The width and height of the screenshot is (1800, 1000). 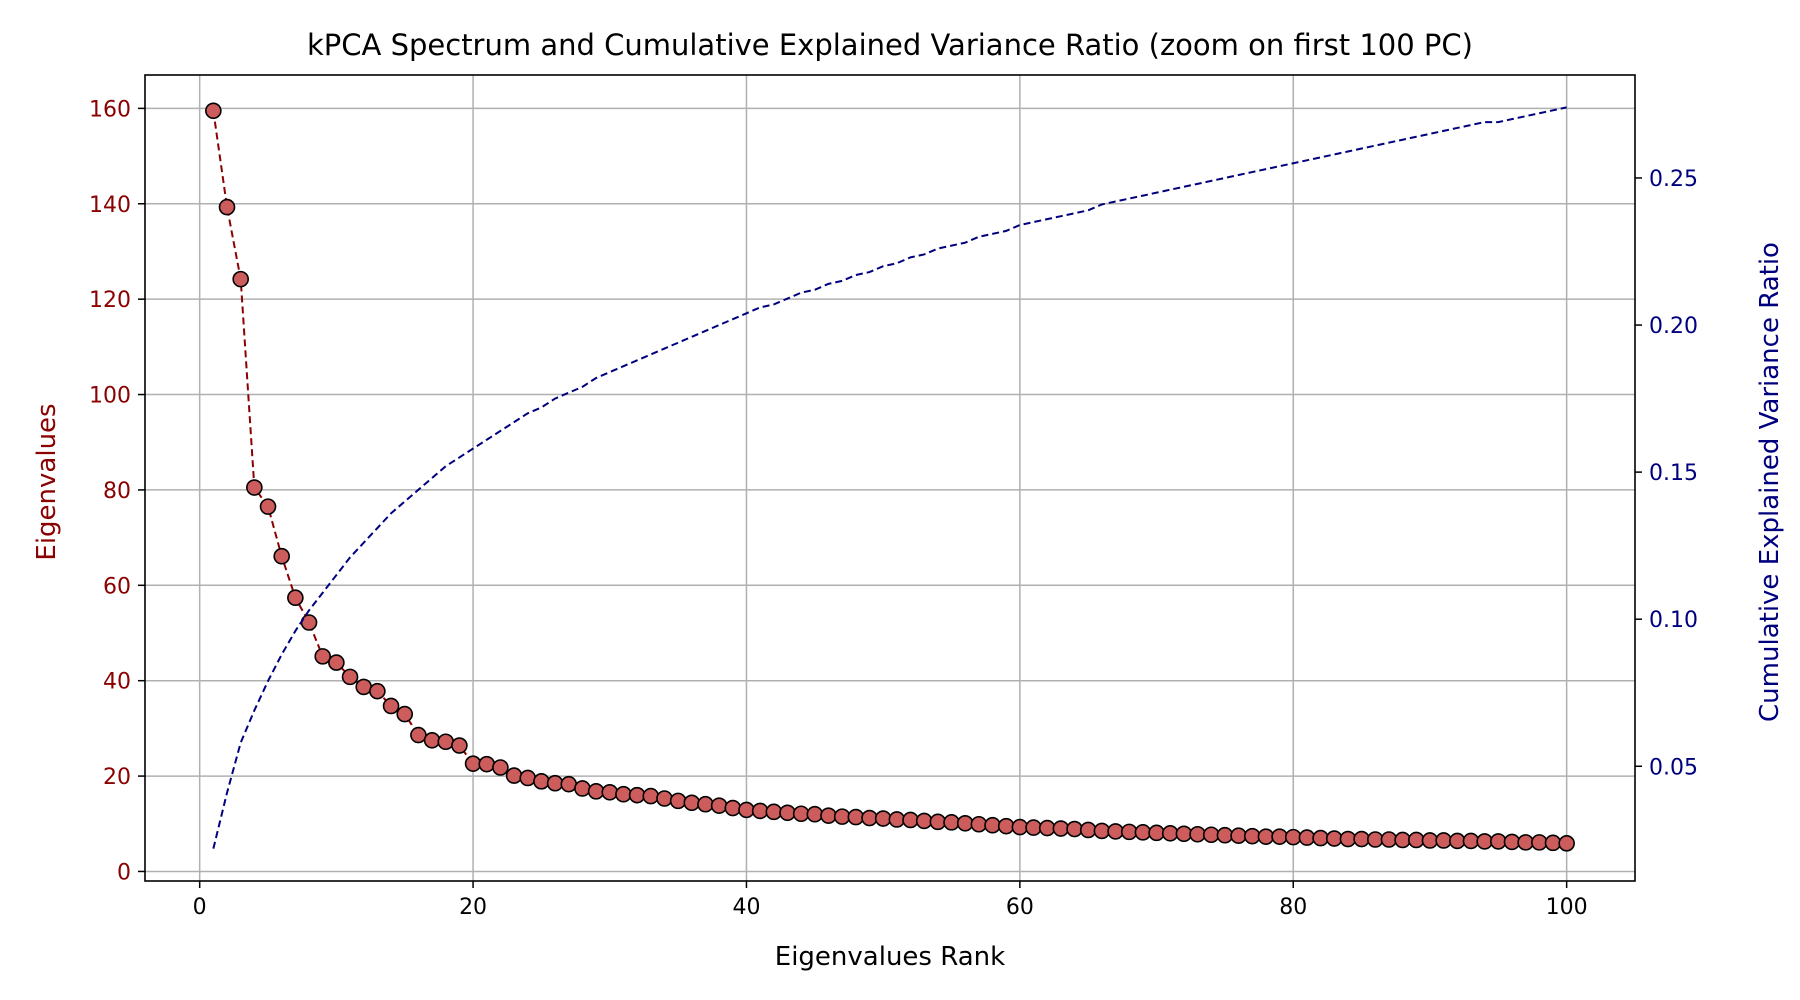 I want to click on x-axis-ticks: 0 20 40 60 80 100, so click(x=890, y=900).